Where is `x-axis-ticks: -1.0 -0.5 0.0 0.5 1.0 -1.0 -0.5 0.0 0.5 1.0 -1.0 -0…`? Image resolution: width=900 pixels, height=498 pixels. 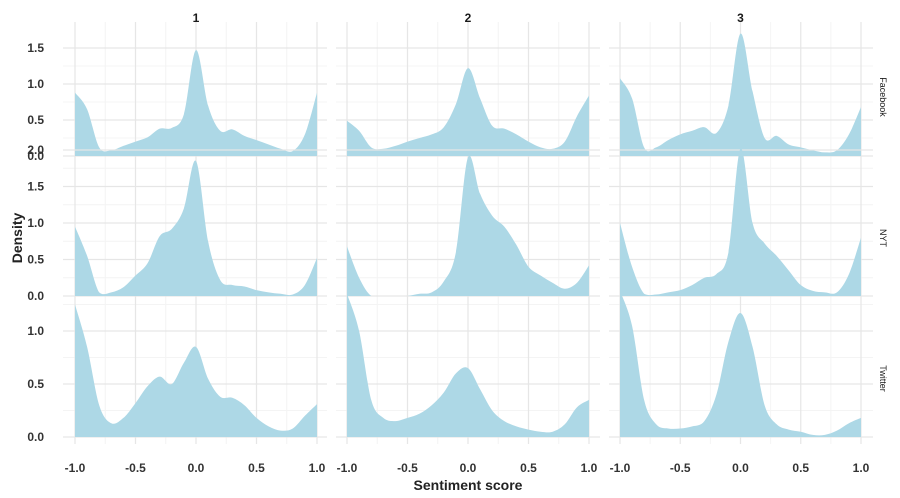 x-axis-ticks: -1.0 -0.5 0.0 0.5 1.0 -1.0 -0.5 0.0 0.5 1.0 -1.0 -0… is located at coordinates (467, 468).